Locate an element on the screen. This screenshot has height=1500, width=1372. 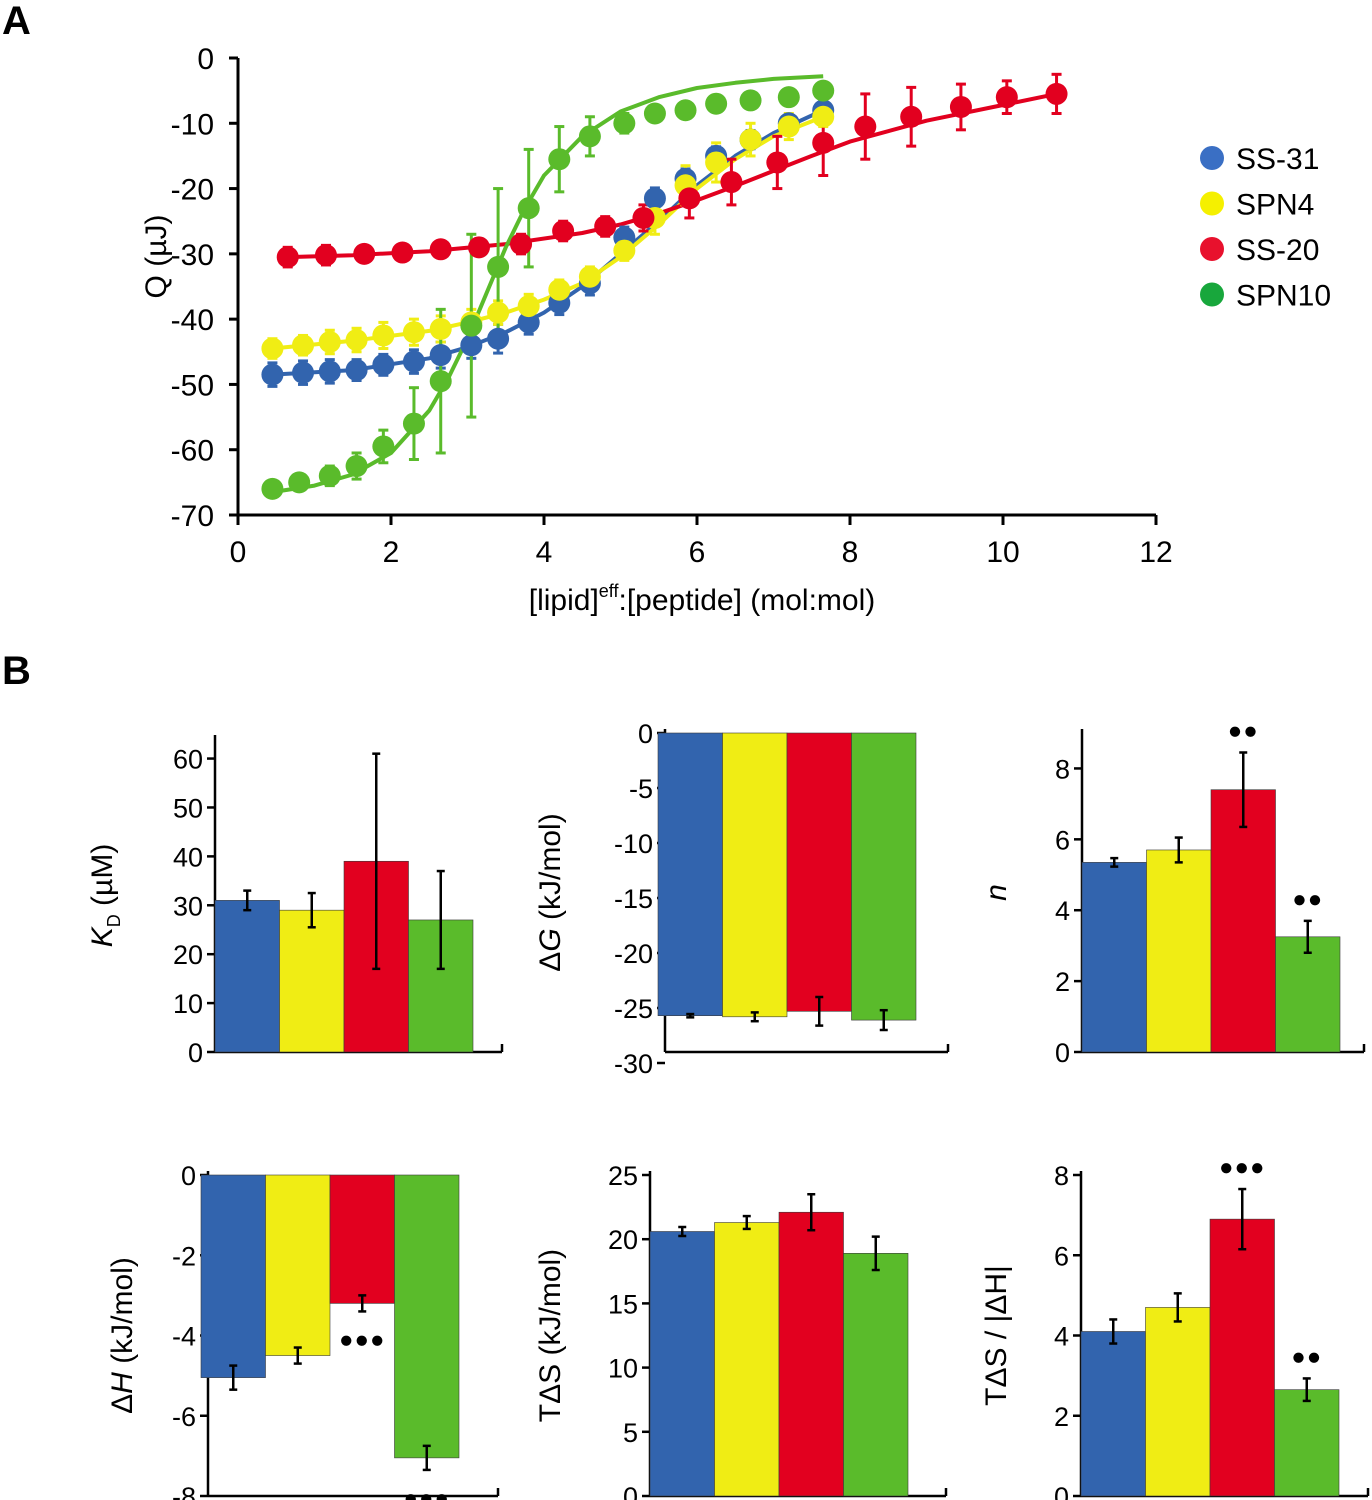
bar-chart-tds: 0 5 10 15 20 25 TΔS (kJ/mol) is located at coordinates (741, 1330).